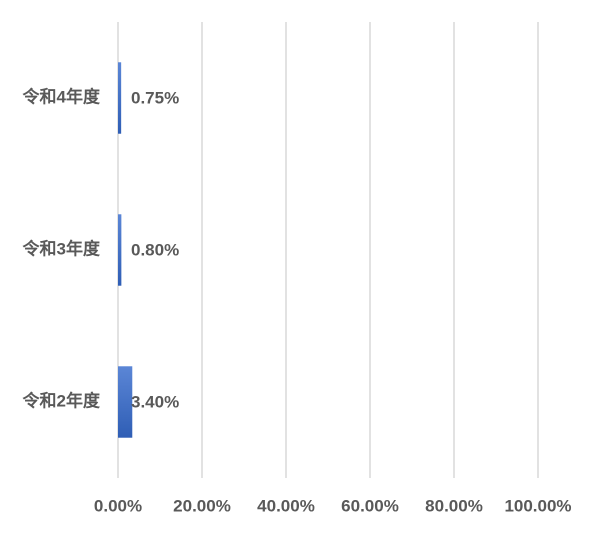  What do you see at coordinates (118, 505) in the screenshot?
I see `x-tick-label: 0.00%` at bounding box center [118, 505].